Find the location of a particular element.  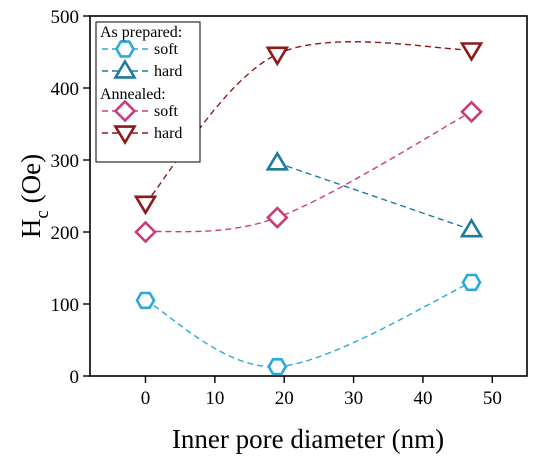

y-axis: 0 100 200 300 400 500 is located at coordinates (70, 197).